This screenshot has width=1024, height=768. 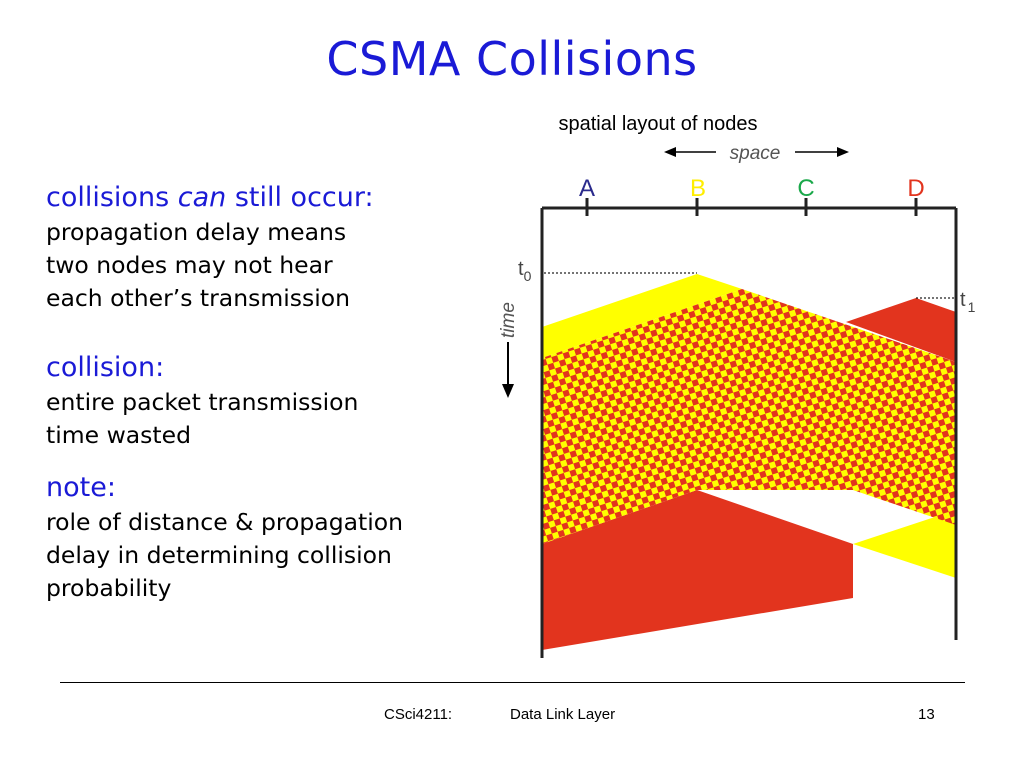 I want to click on section-line: time wasted, so click(x=119, y=435).